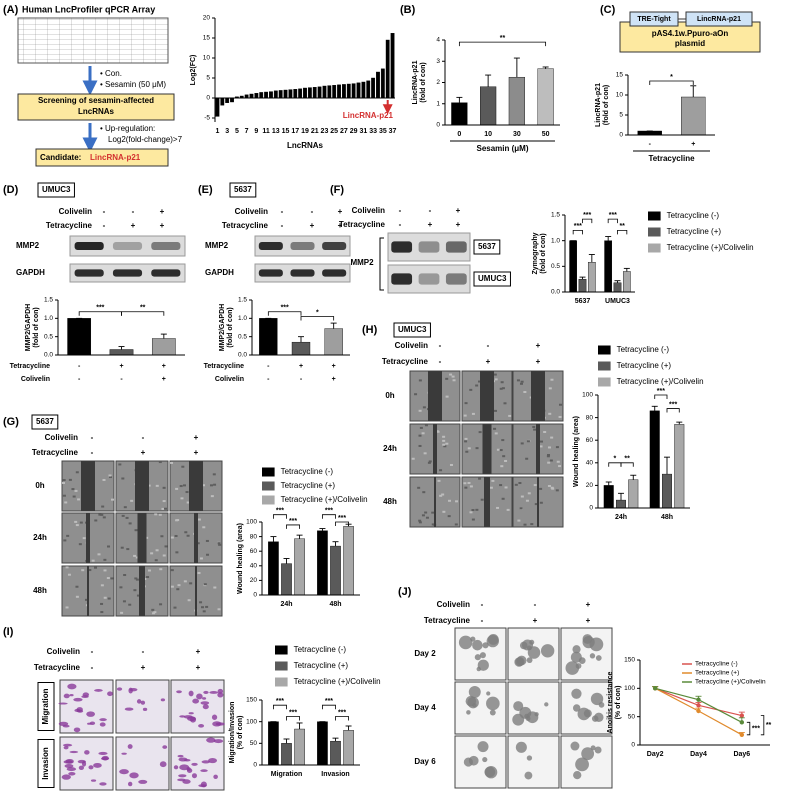 The width and height of the screenshot is (790, 800). I want to click on x-tick-label: 11, so click(266, 131).